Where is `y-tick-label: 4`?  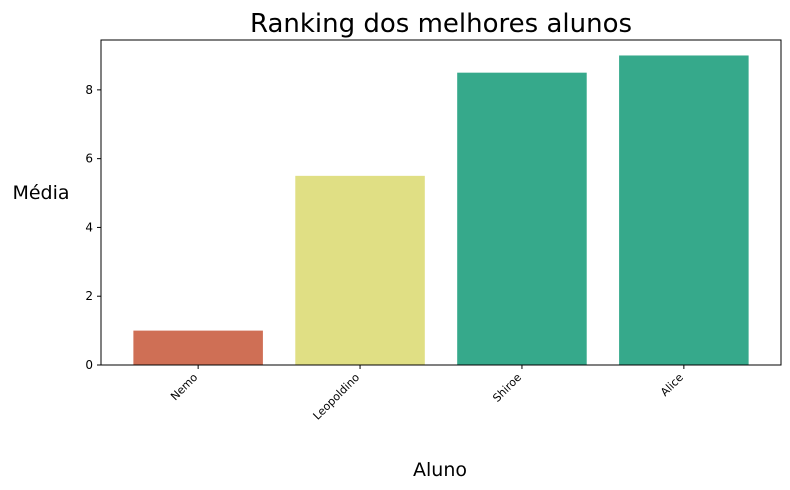
y-tick-label: 4 is located at coordinates (89, 227).